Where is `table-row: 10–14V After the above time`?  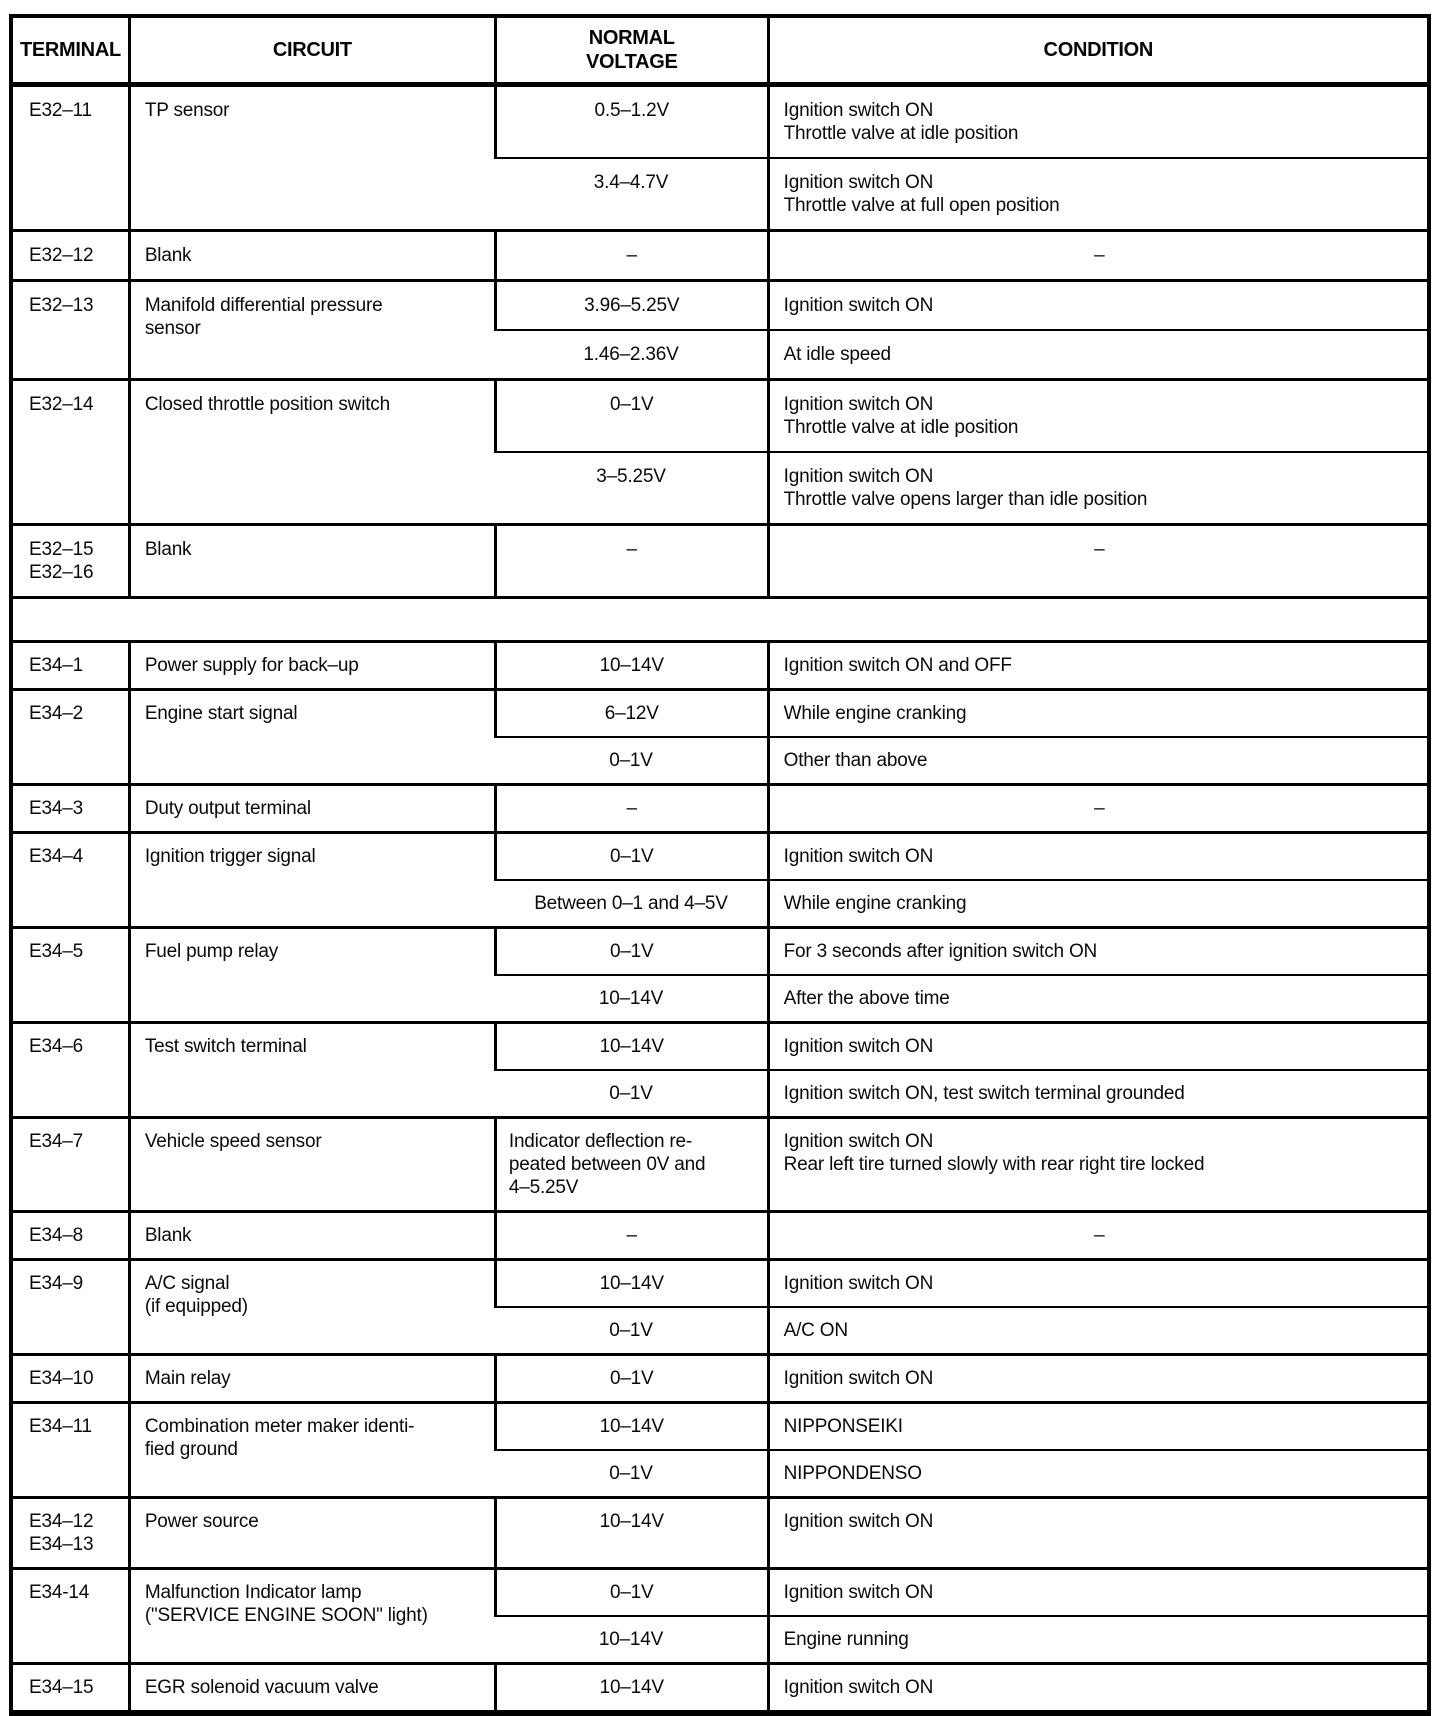 table-row: 10–14V After the above time is located at coordinates (720, 998).